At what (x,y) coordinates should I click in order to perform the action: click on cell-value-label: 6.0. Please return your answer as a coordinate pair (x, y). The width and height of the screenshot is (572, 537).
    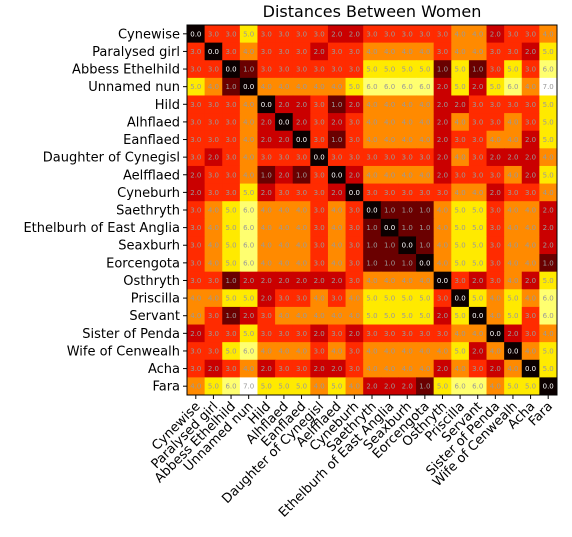
    Looking at the image, I should click on (424, 87).